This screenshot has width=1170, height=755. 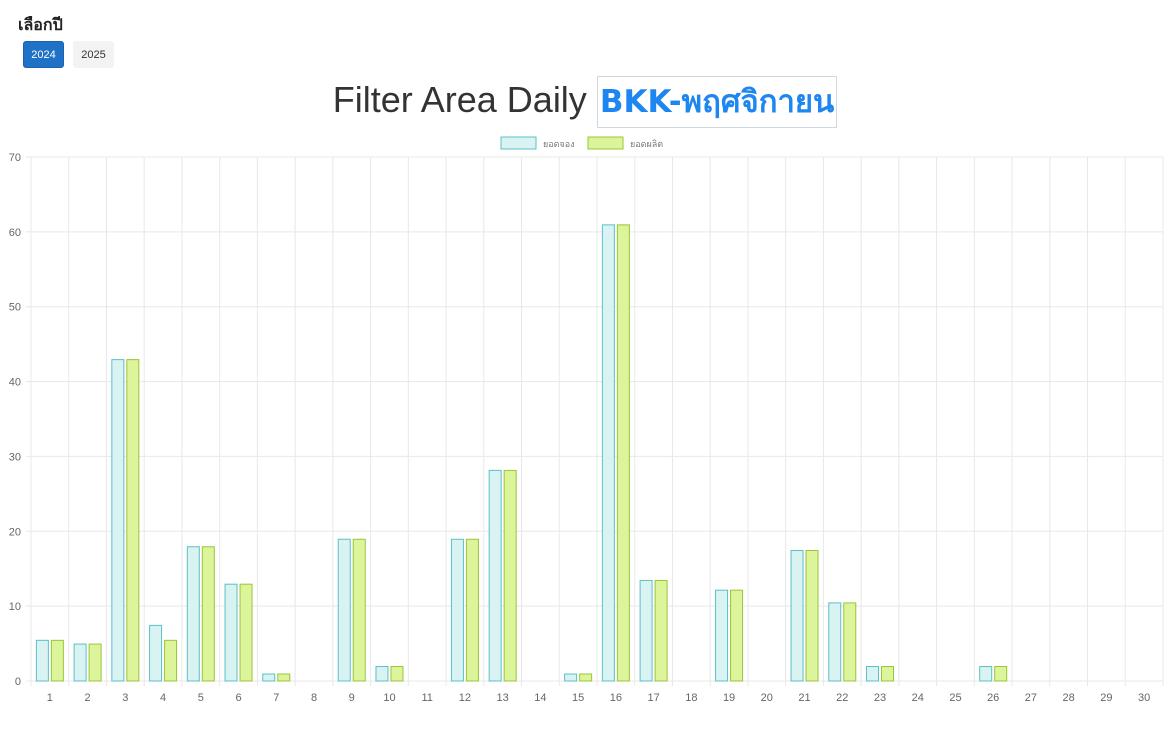 What do you see at coordinates (389, 698) in the screenshot?
I see `x-tick-label: 10` at bounding box center [389, 698].